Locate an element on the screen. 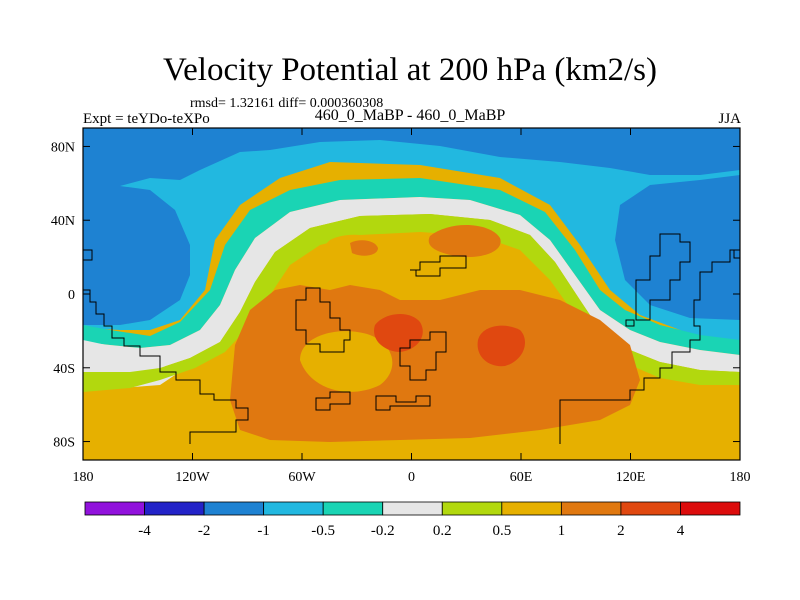  coastline-east-continent is located at coordinates (649, 346).